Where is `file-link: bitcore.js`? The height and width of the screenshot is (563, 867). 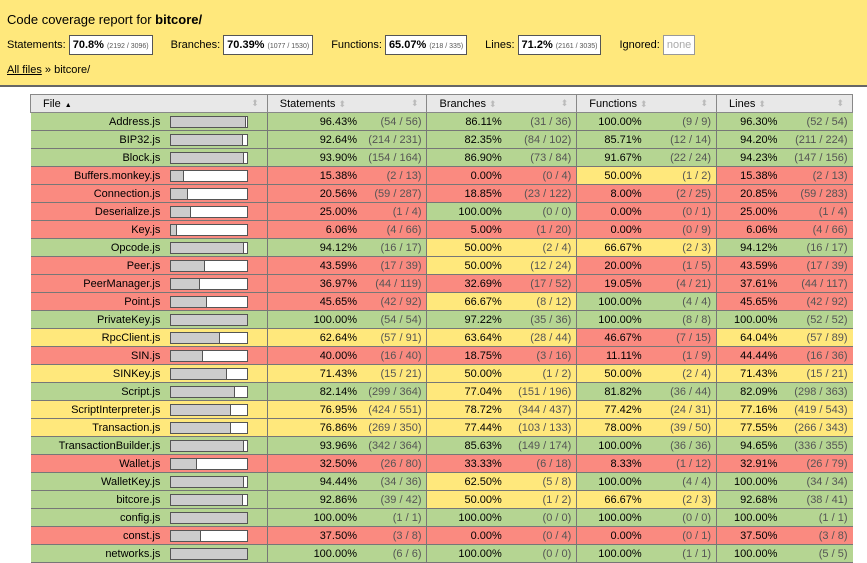 file-link: bitcore.js is located at coordinates (98, 499).